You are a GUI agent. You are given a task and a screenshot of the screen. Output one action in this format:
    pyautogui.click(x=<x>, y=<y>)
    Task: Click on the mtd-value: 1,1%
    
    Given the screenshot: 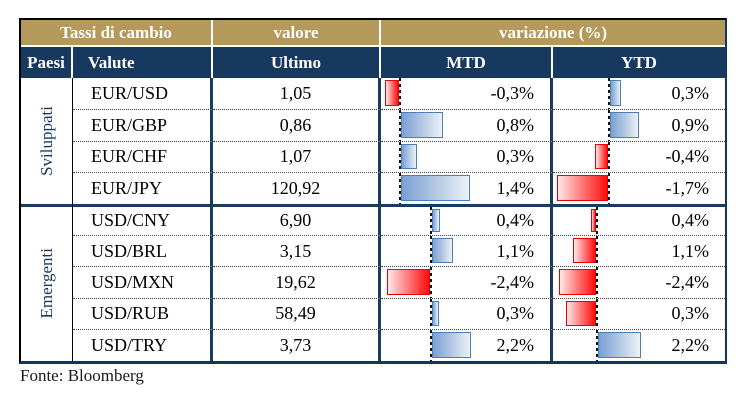 What is the action you would take?
    pyautogui.click(x=515, y=250)
    